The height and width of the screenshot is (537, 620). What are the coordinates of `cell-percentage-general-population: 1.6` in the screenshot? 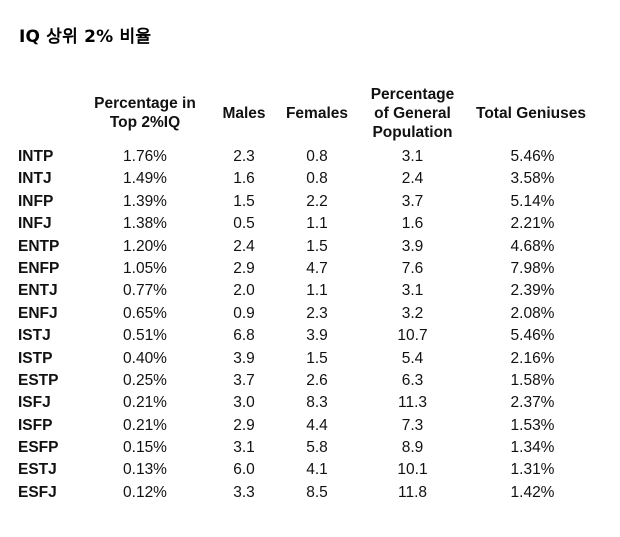 It's located at (412, 224).